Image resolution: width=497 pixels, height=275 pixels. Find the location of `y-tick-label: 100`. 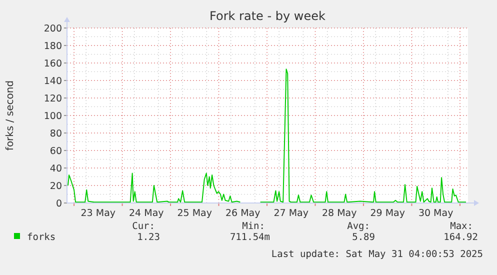

y-tick-label: 100 is located at coordinates (53, 116).